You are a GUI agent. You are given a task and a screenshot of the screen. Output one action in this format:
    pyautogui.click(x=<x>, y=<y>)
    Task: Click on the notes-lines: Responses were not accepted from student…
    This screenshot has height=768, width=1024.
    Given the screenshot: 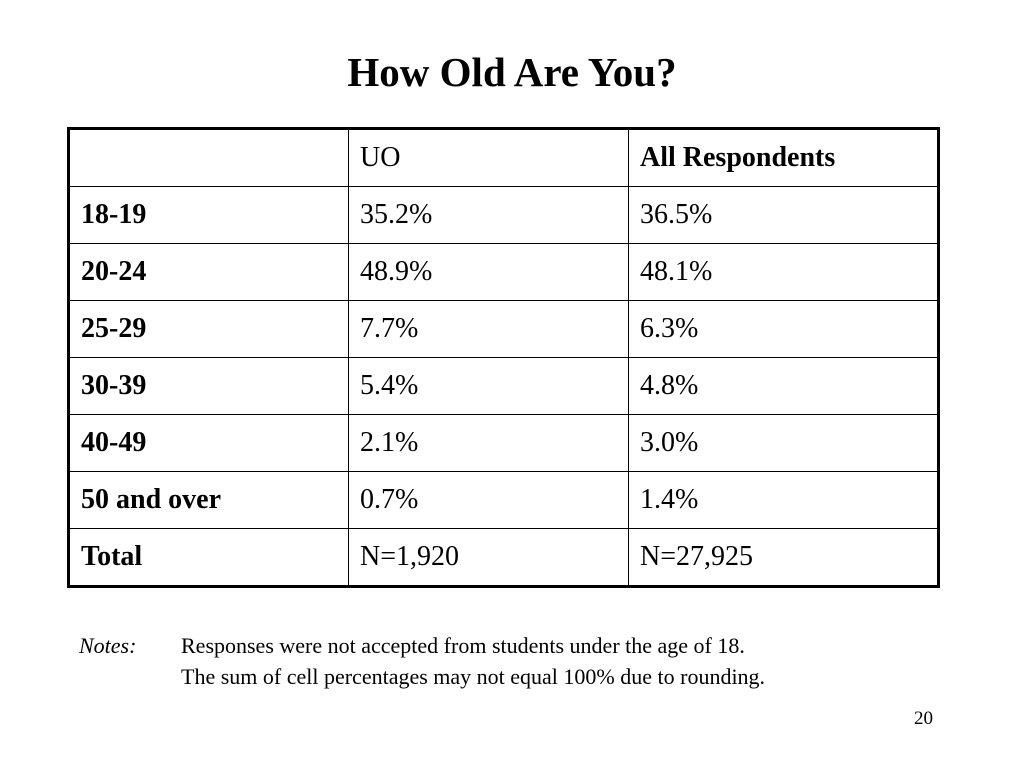 What is the action you would take?
    pyautogui.click(x=473, y=661)
    